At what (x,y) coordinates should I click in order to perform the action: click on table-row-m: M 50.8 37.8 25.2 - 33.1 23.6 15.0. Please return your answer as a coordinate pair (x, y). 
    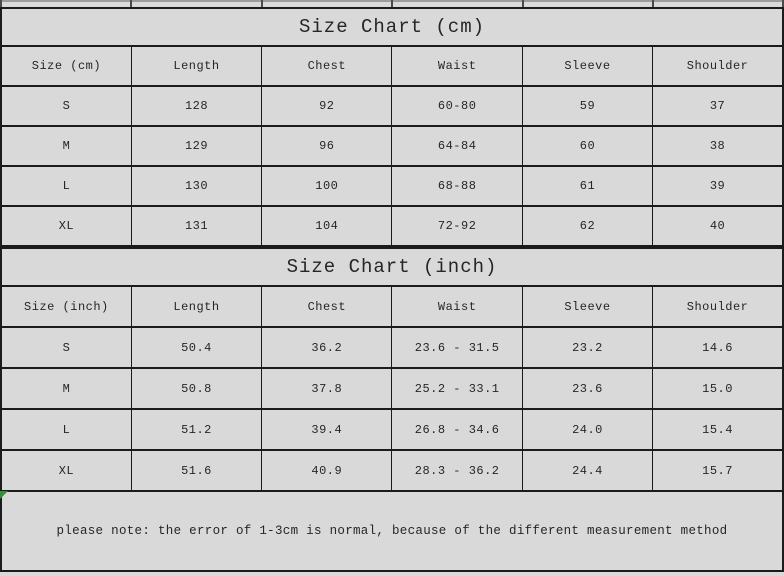
    Looking at the image, I should click on (392, 388).